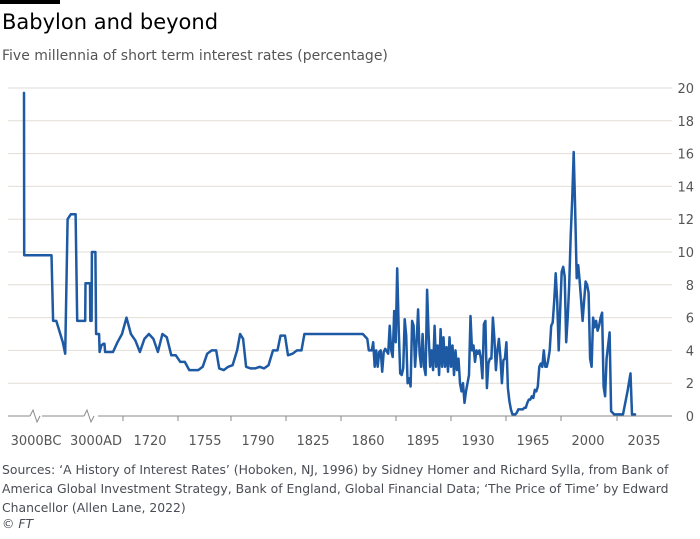  What do you see at coordinates (685, 155) in the screenshot?
I see `y-tick-label: 16` at bounding box center [685, 155].